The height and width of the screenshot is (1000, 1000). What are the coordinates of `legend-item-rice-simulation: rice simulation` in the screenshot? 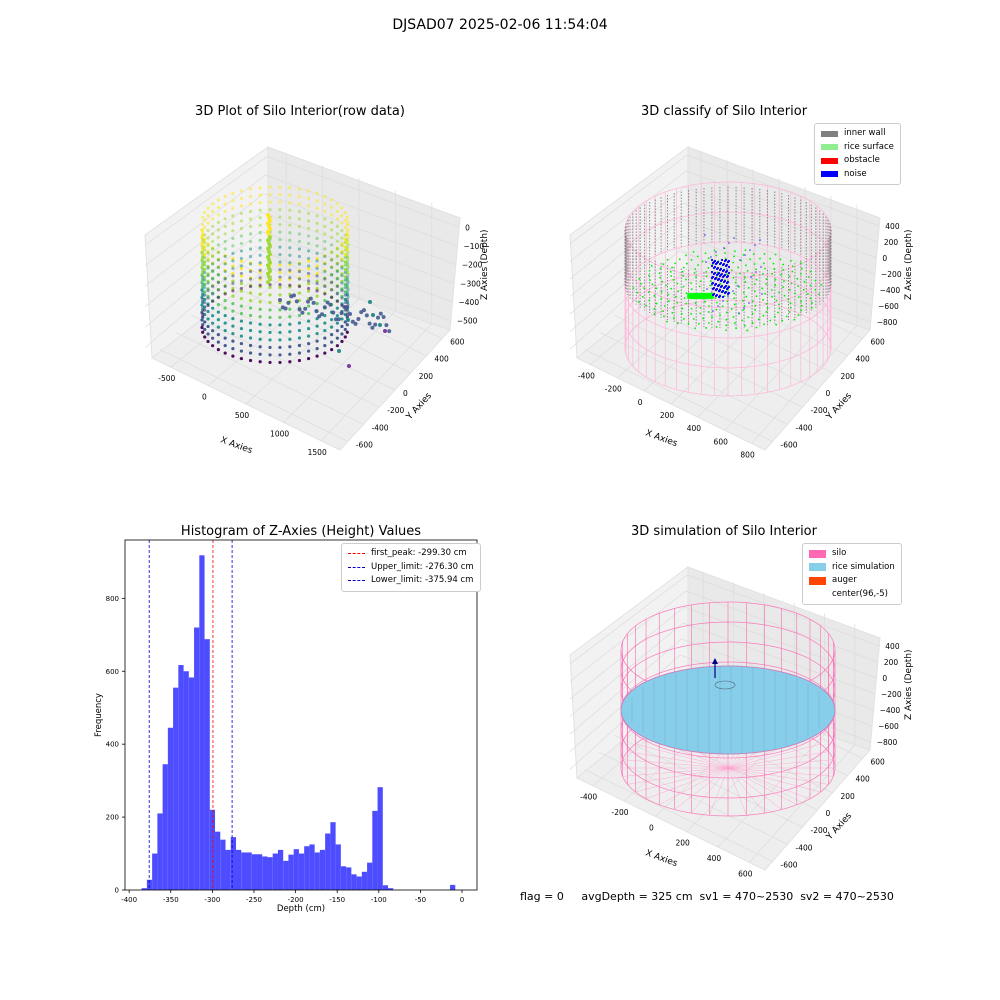 It's located at (852, 568).